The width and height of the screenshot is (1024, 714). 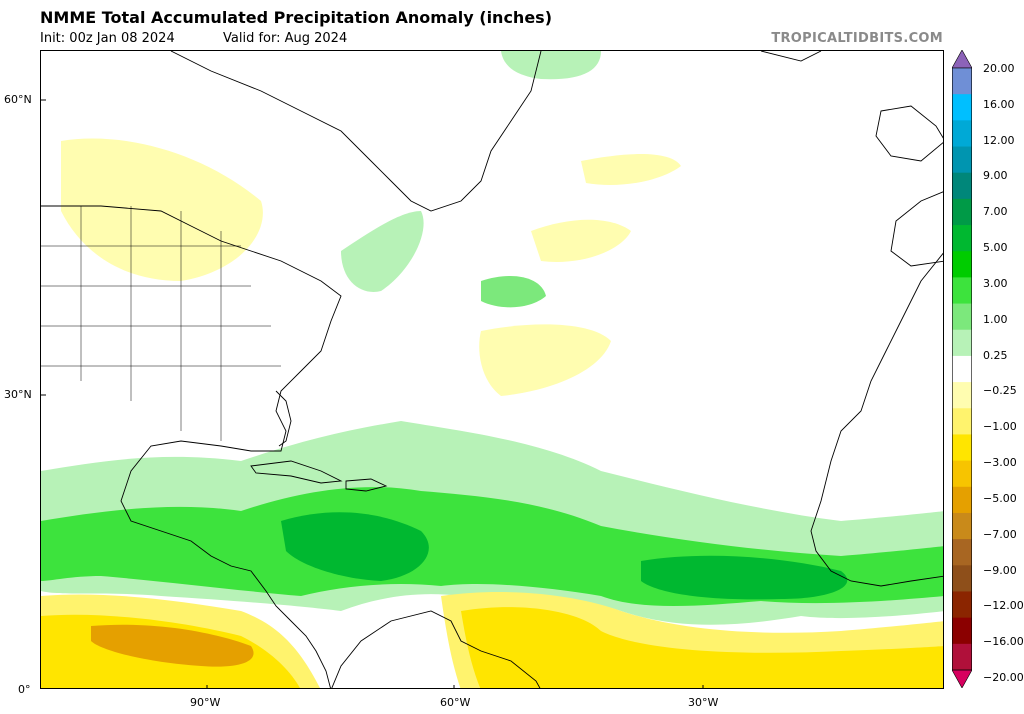 I want to click on wet-anomaly-max-east, so click(x=744, y=577).